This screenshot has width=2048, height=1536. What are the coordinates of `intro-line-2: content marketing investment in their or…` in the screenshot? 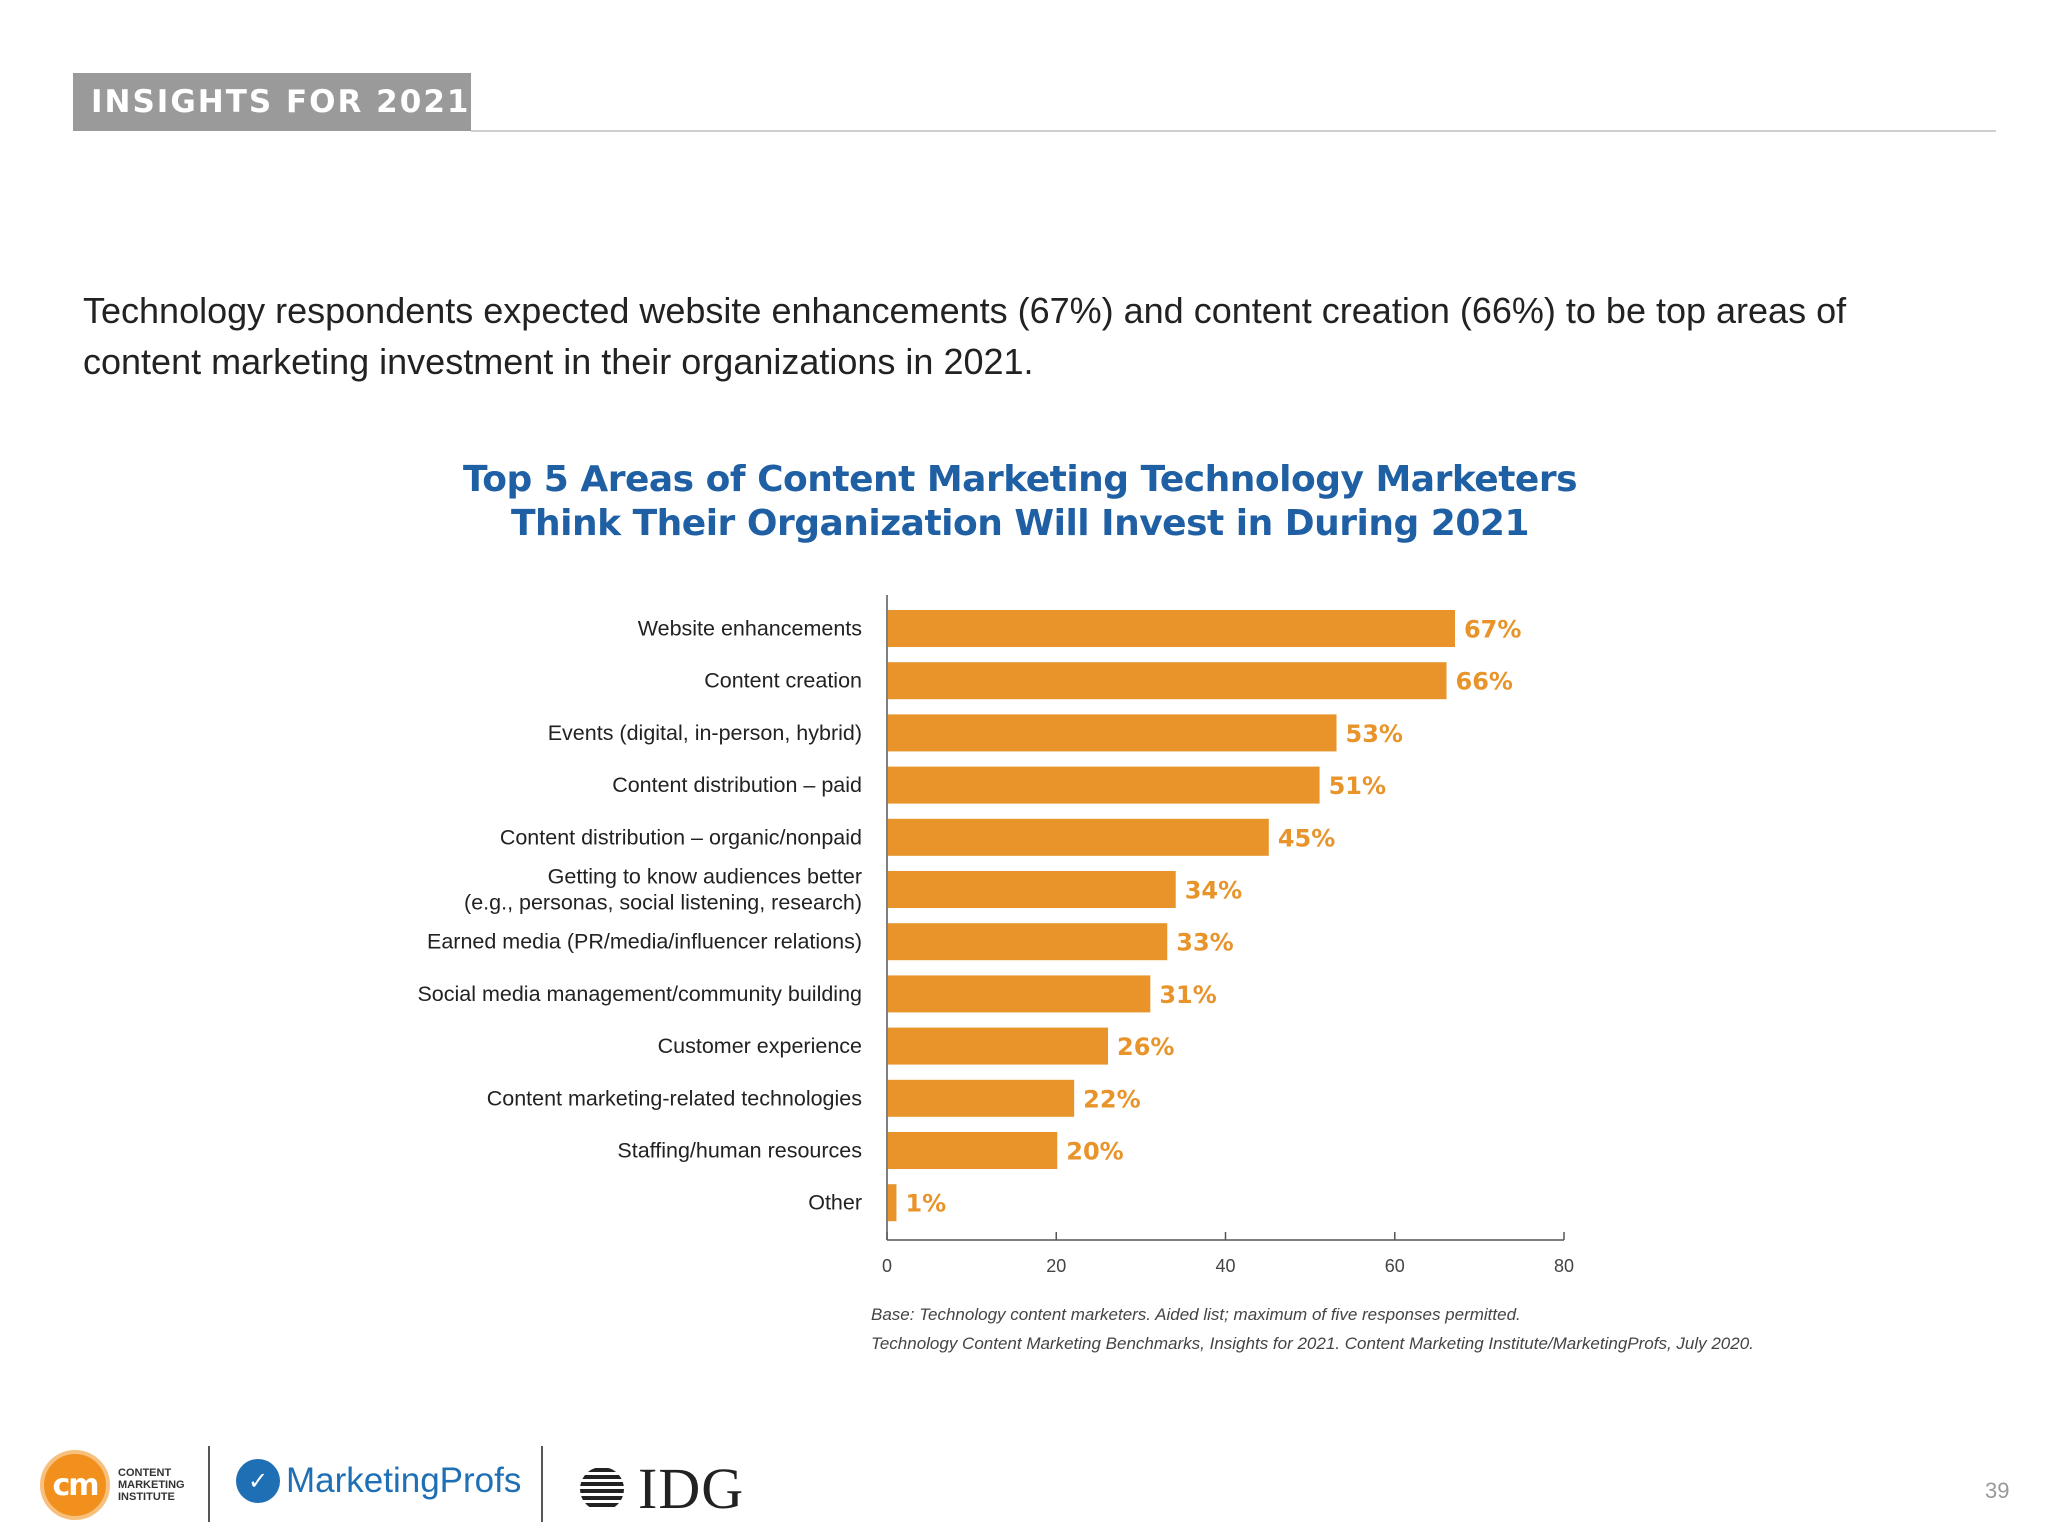 It's located at (558, 361).